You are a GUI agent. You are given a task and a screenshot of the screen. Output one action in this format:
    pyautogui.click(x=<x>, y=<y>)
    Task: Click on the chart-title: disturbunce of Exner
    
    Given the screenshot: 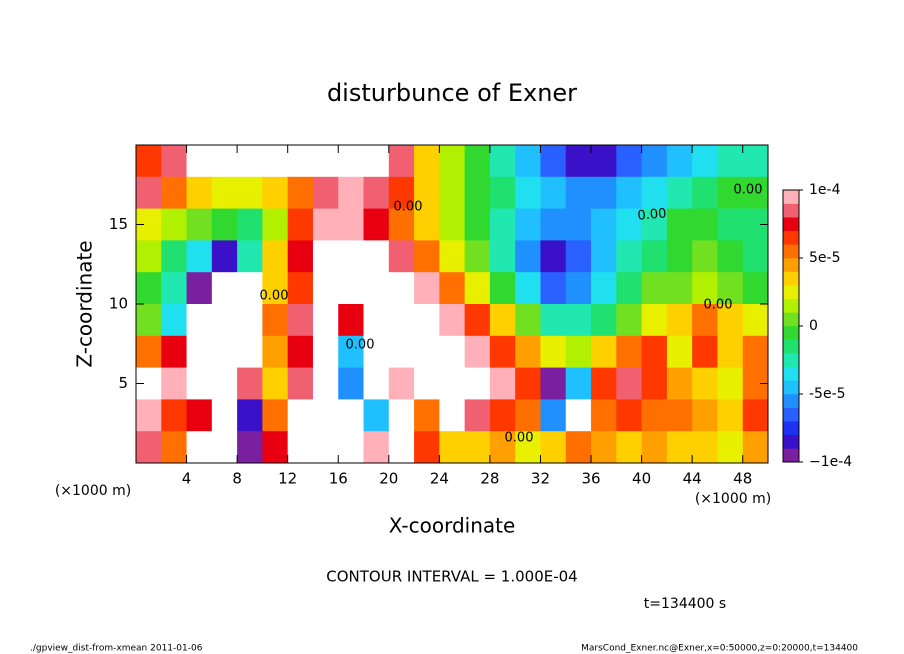 What is the action you would take?
    pyautogui.click(x=452, y=93)
    